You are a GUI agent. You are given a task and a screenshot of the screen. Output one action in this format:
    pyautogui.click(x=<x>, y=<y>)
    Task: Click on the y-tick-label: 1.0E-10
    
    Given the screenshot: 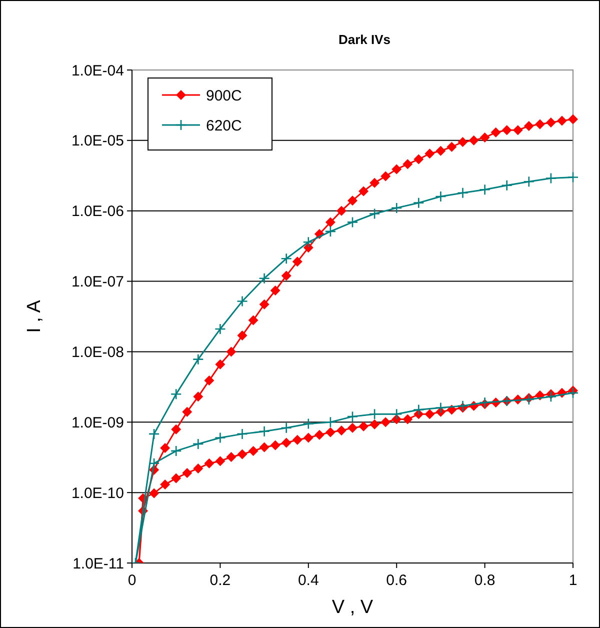 What is the action you would take?
    pyautogui.click(x=97, y=493)
    